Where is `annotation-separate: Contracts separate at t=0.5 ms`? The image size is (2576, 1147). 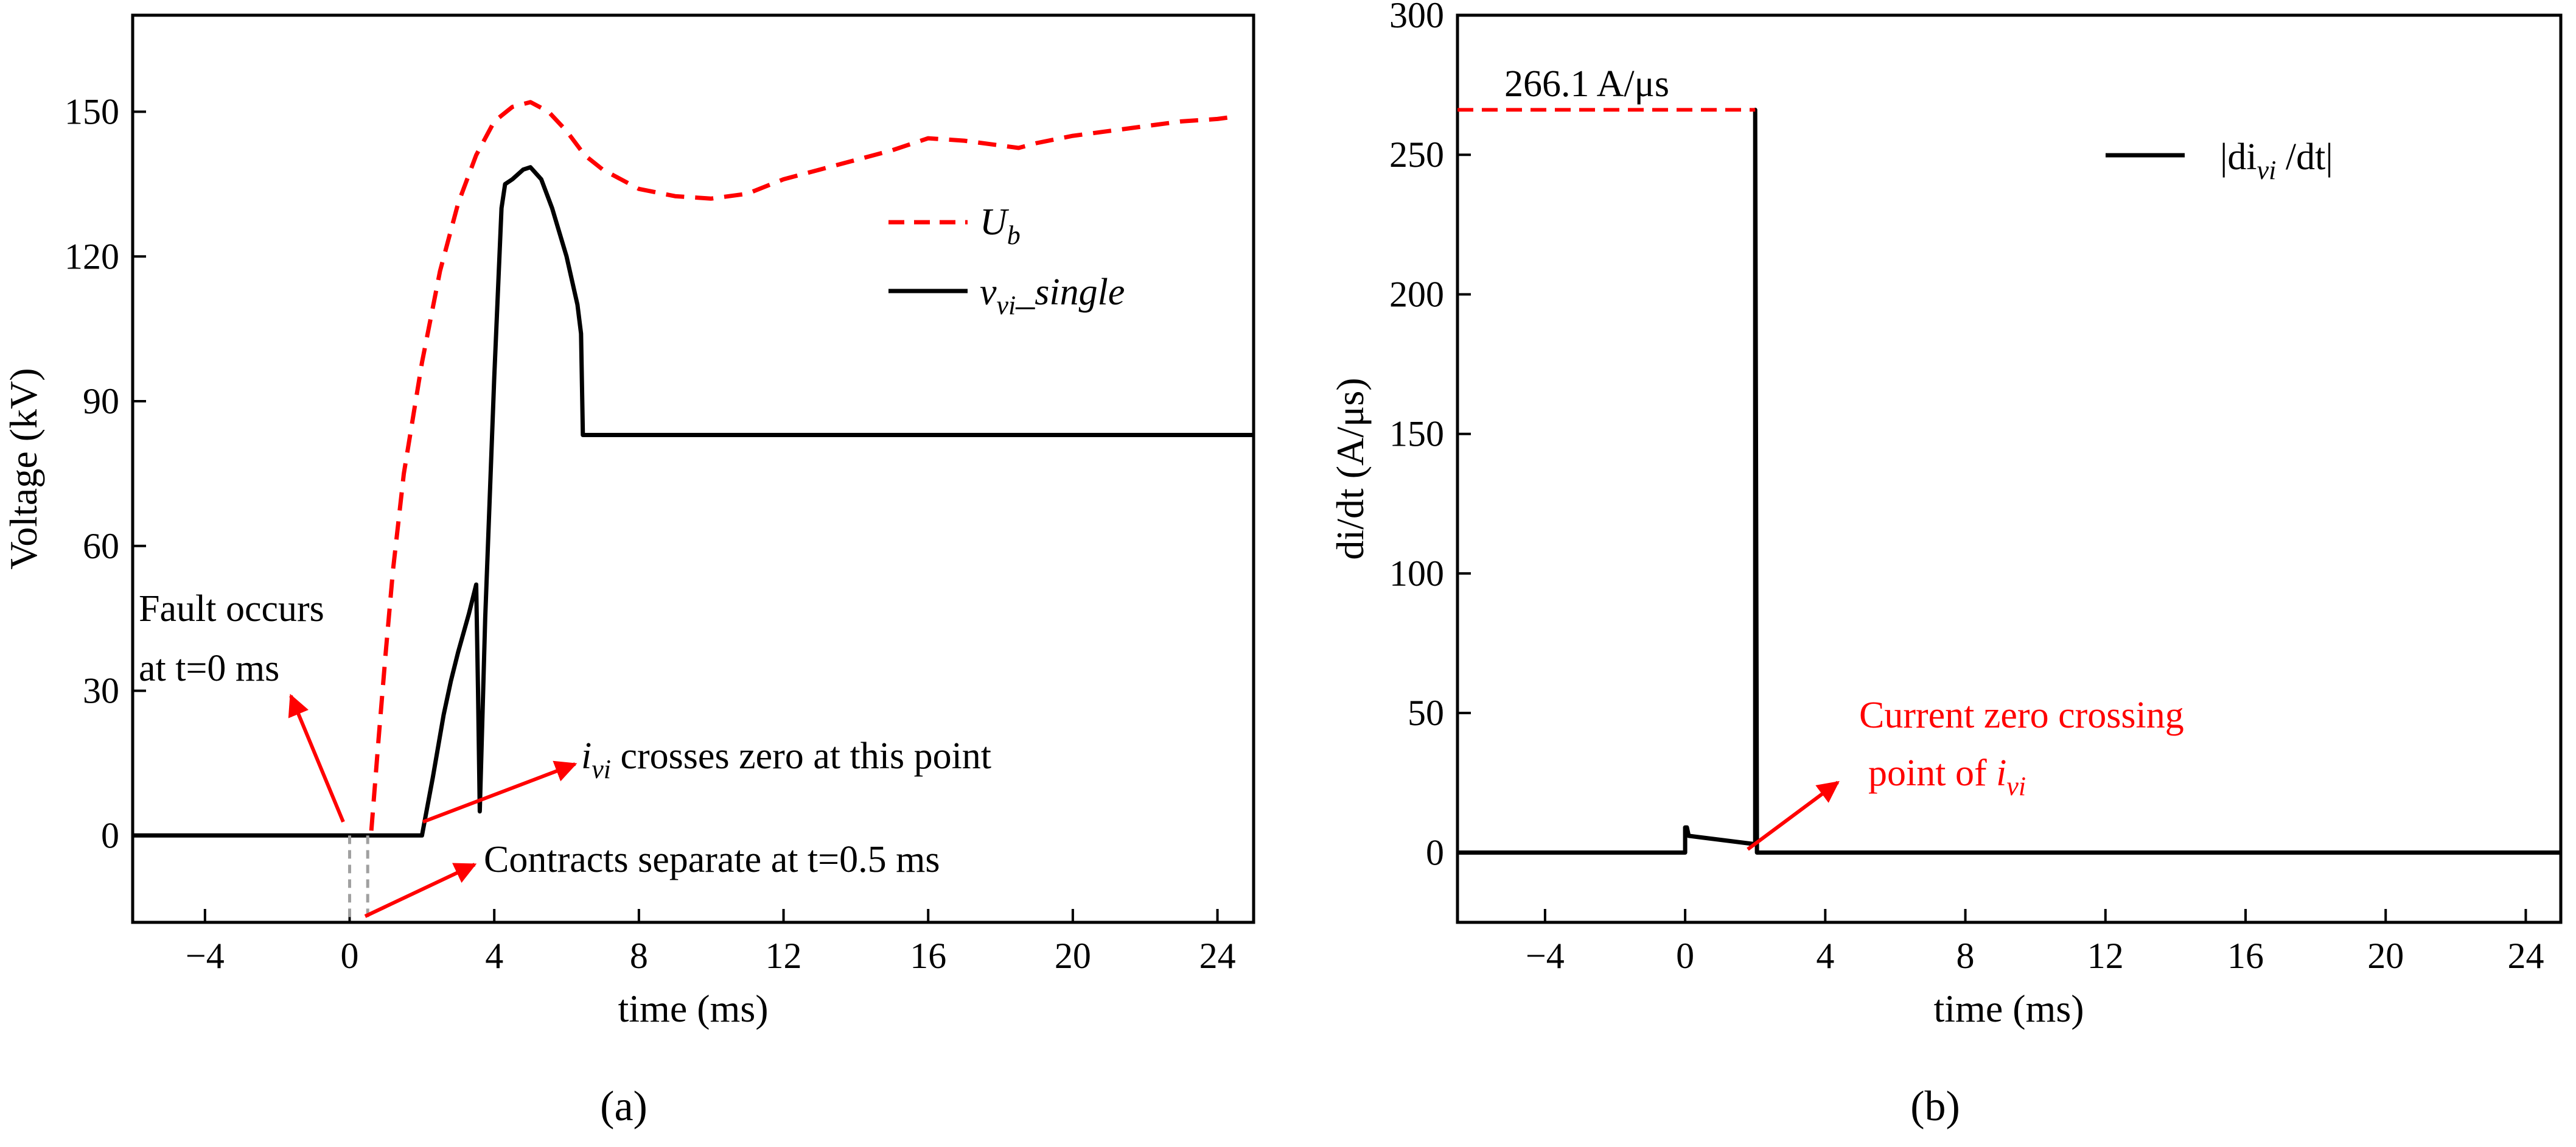 annotation-separate: Contracts separate at t=0.5 ms is located at coordinates (712, 859).